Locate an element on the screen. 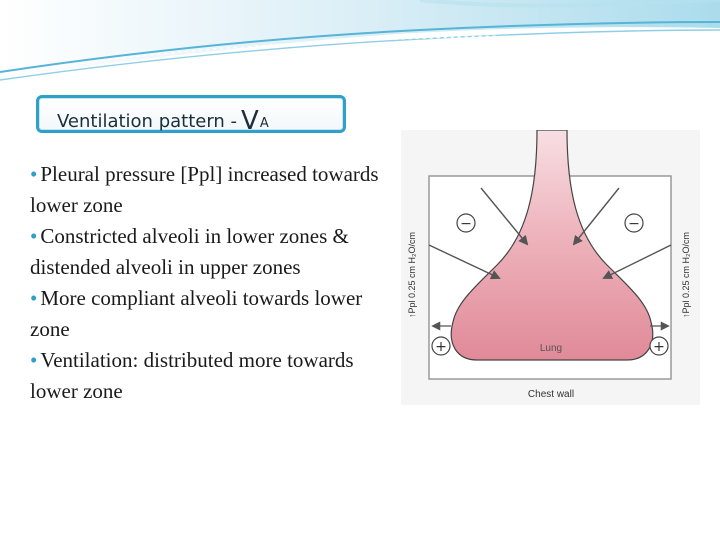 The width and height of the screenshot is (720, 540). left-axis-label: ↑Ppl 0.25 cm H₂O/cm is located at coordinates (412, 275).